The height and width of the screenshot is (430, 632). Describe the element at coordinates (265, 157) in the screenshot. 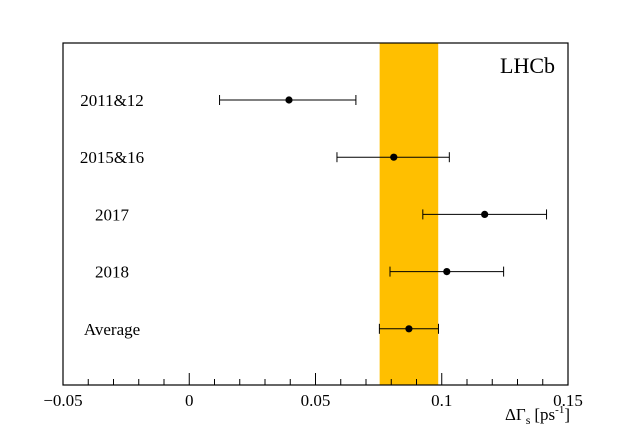

I see `measurement-1: 2015&16` at that location.